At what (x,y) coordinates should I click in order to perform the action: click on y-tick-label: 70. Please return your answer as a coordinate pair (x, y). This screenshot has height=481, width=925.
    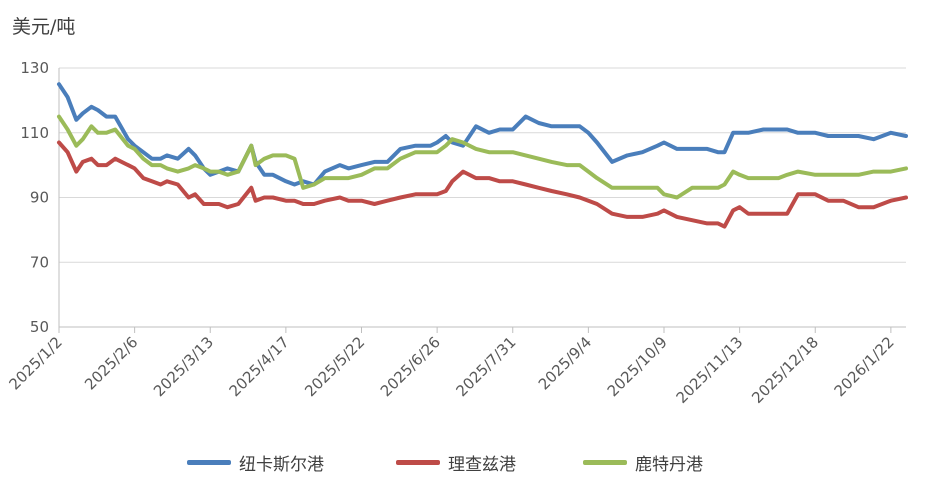
    Looking at the image, I should click on (39, 262).